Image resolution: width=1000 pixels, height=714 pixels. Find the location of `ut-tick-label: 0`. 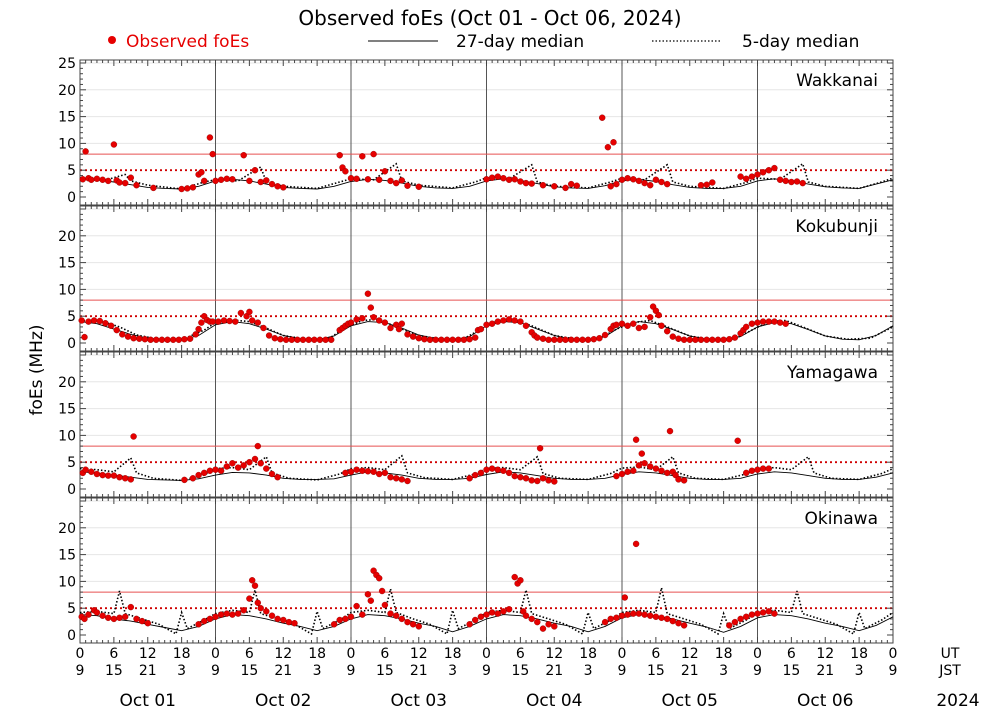

ut-tick-label: 0 is located at coordinates (486, 654).